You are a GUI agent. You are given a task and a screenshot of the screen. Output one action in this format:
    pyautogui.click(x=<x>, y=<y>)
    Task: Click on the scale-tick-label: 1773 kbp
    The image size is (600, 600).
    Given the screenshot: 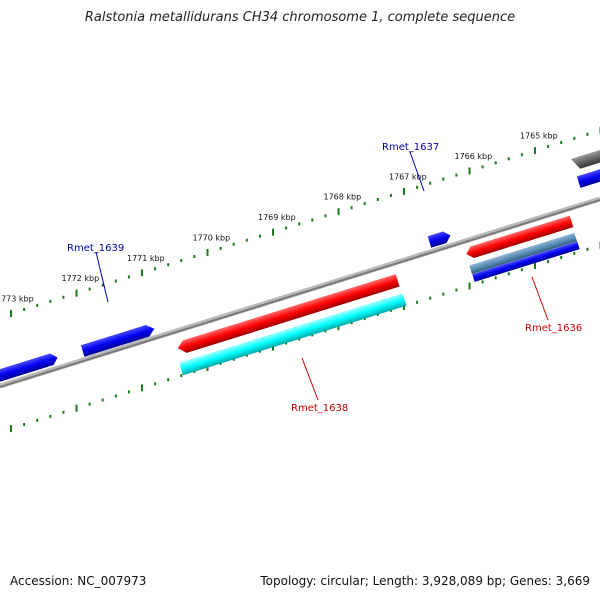 What is the action you would take?
    pyautogui.click(x=17, y=299)
    